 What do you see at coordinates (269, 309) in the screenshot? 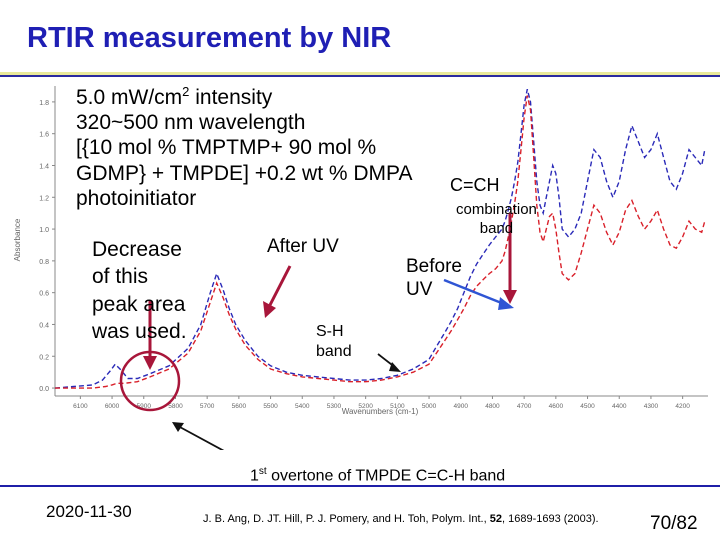
I see `after-uv-arrowhead` at bounding box center [269, 309].